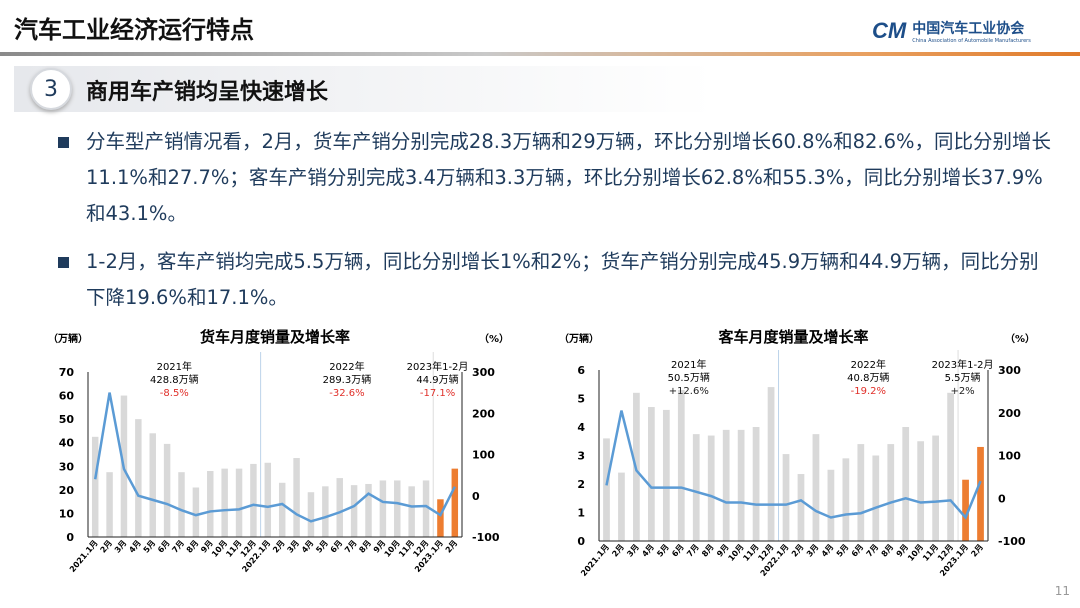 This screenshot has height=608, width=1080. I want to click on y2-tick-label: 100, so click(483, 455).